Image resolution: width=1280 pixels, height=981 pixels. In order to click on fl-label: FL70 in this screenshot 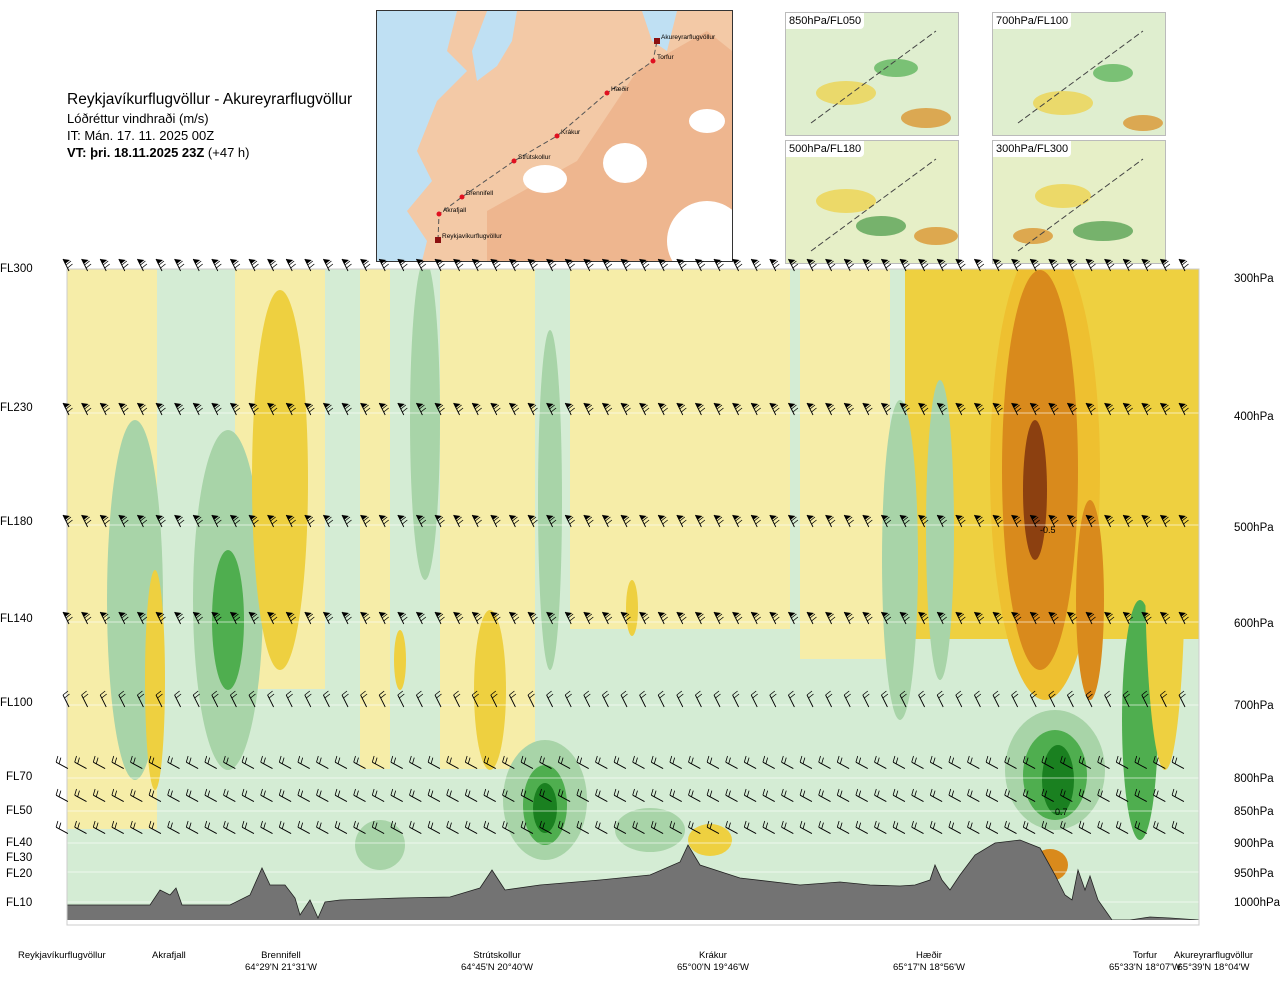, I will do `click(19, 777)`.